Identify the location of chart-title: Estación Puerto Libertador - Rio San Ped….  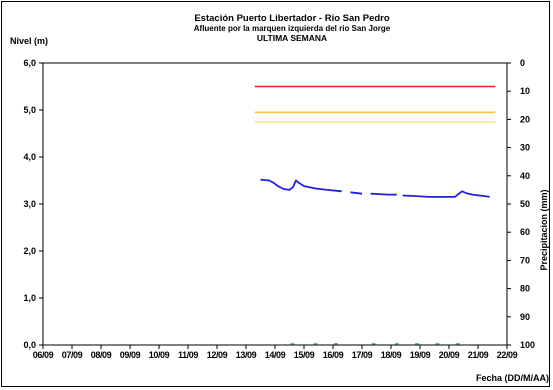
(292, 18).